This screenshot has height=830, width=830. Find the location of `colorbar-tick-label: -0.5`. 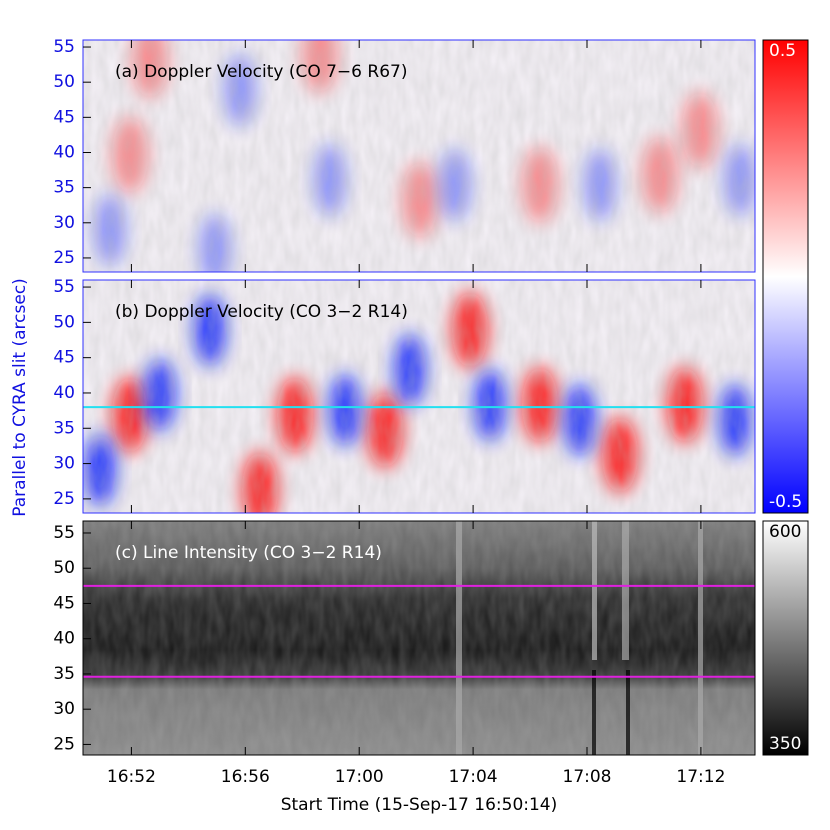

colorbar-tick-label: -0.5 is located at coordinates (785, 502).